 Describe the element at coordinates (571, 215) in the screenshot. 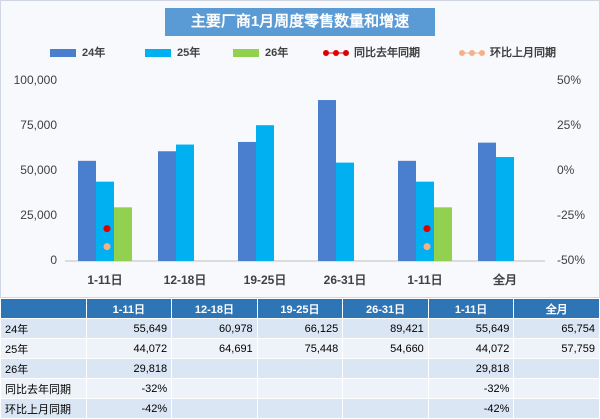

I see `y2-tick-label: -25%` at that location.